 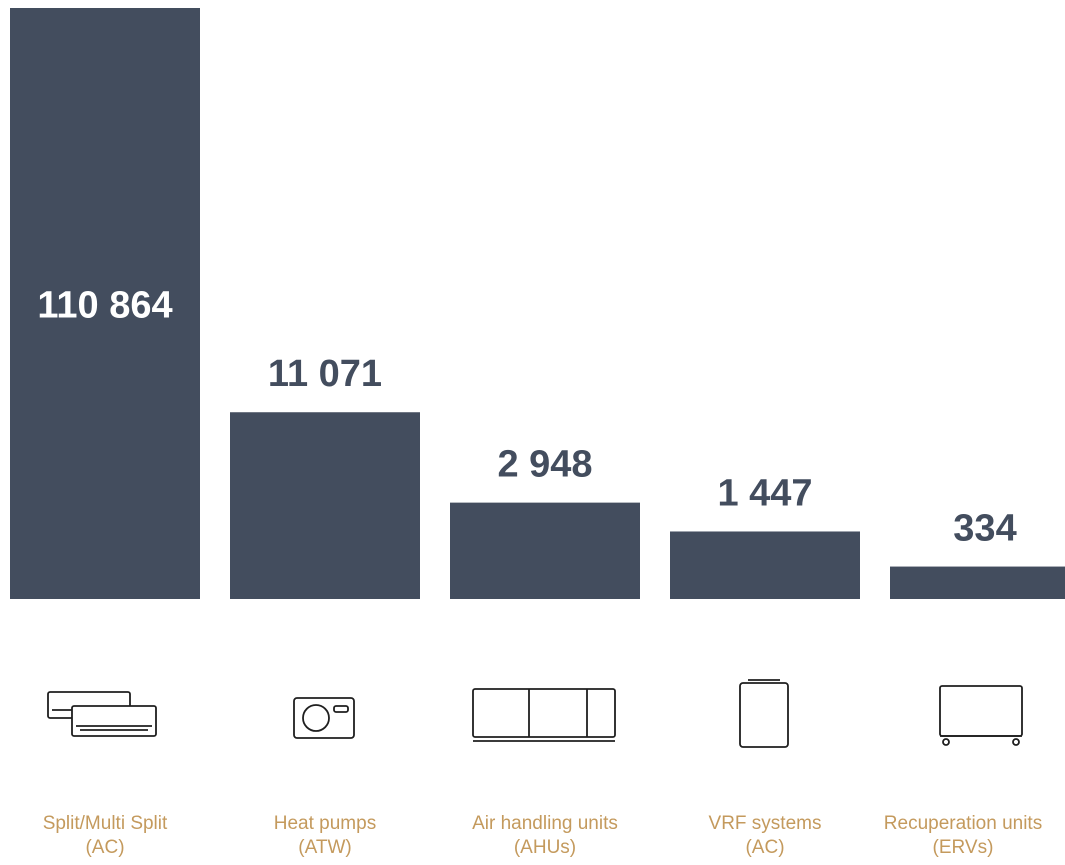 What do you see at coordinates (984, 529) in the screenshot?
I see `value-label-5: 334` at bounding box center [984, 529].